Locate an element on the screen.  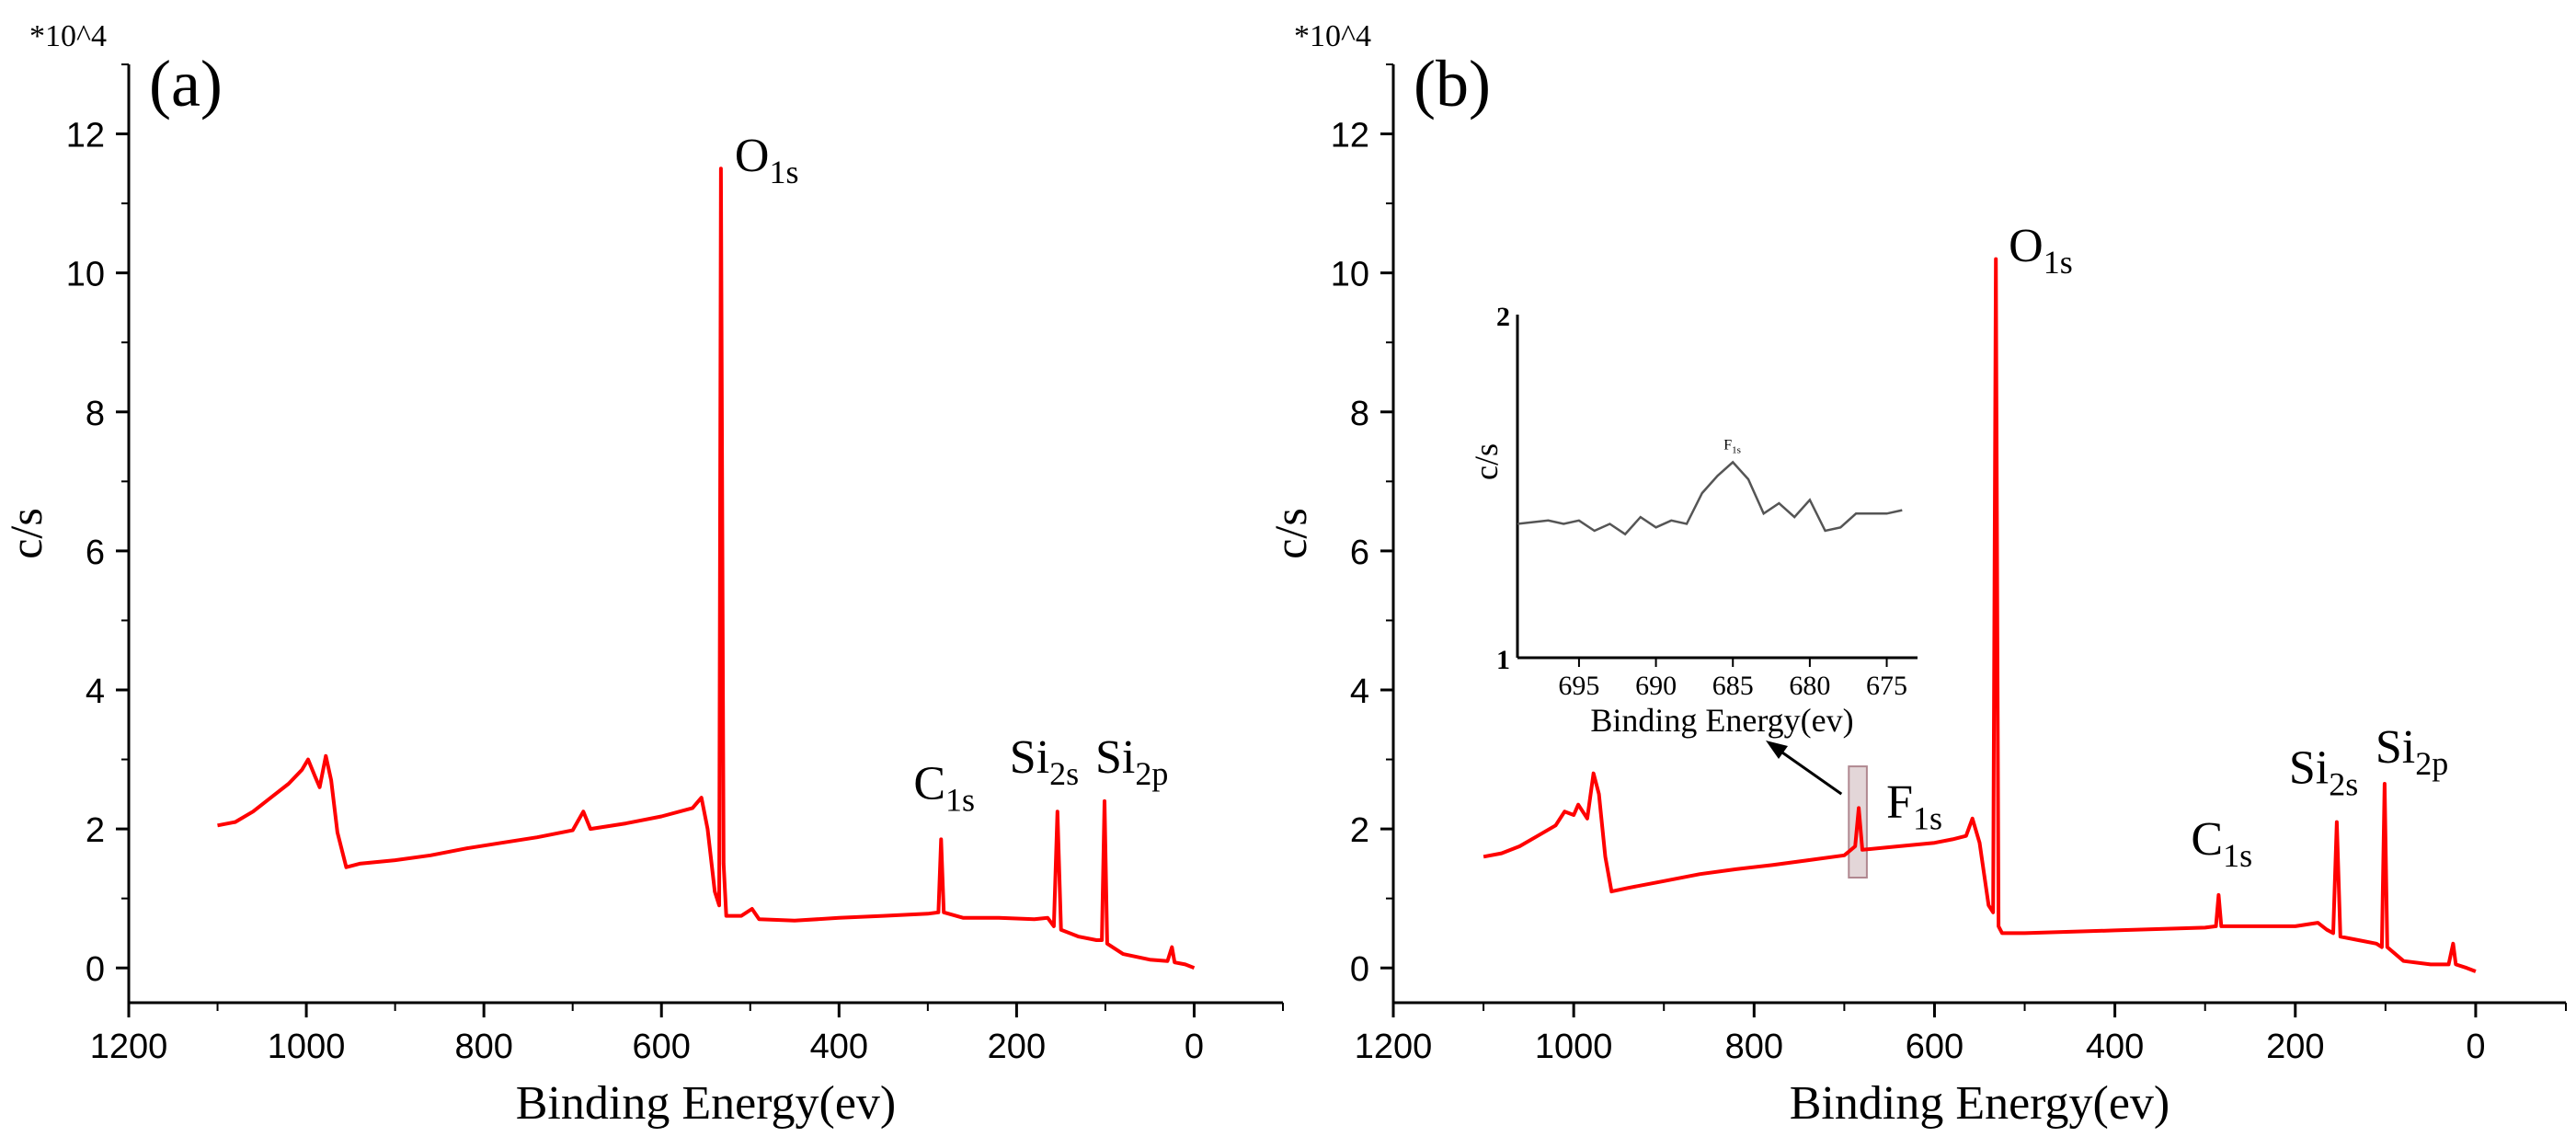
inset-x-tick-label: 690 is located at coordinates (1656, 686).